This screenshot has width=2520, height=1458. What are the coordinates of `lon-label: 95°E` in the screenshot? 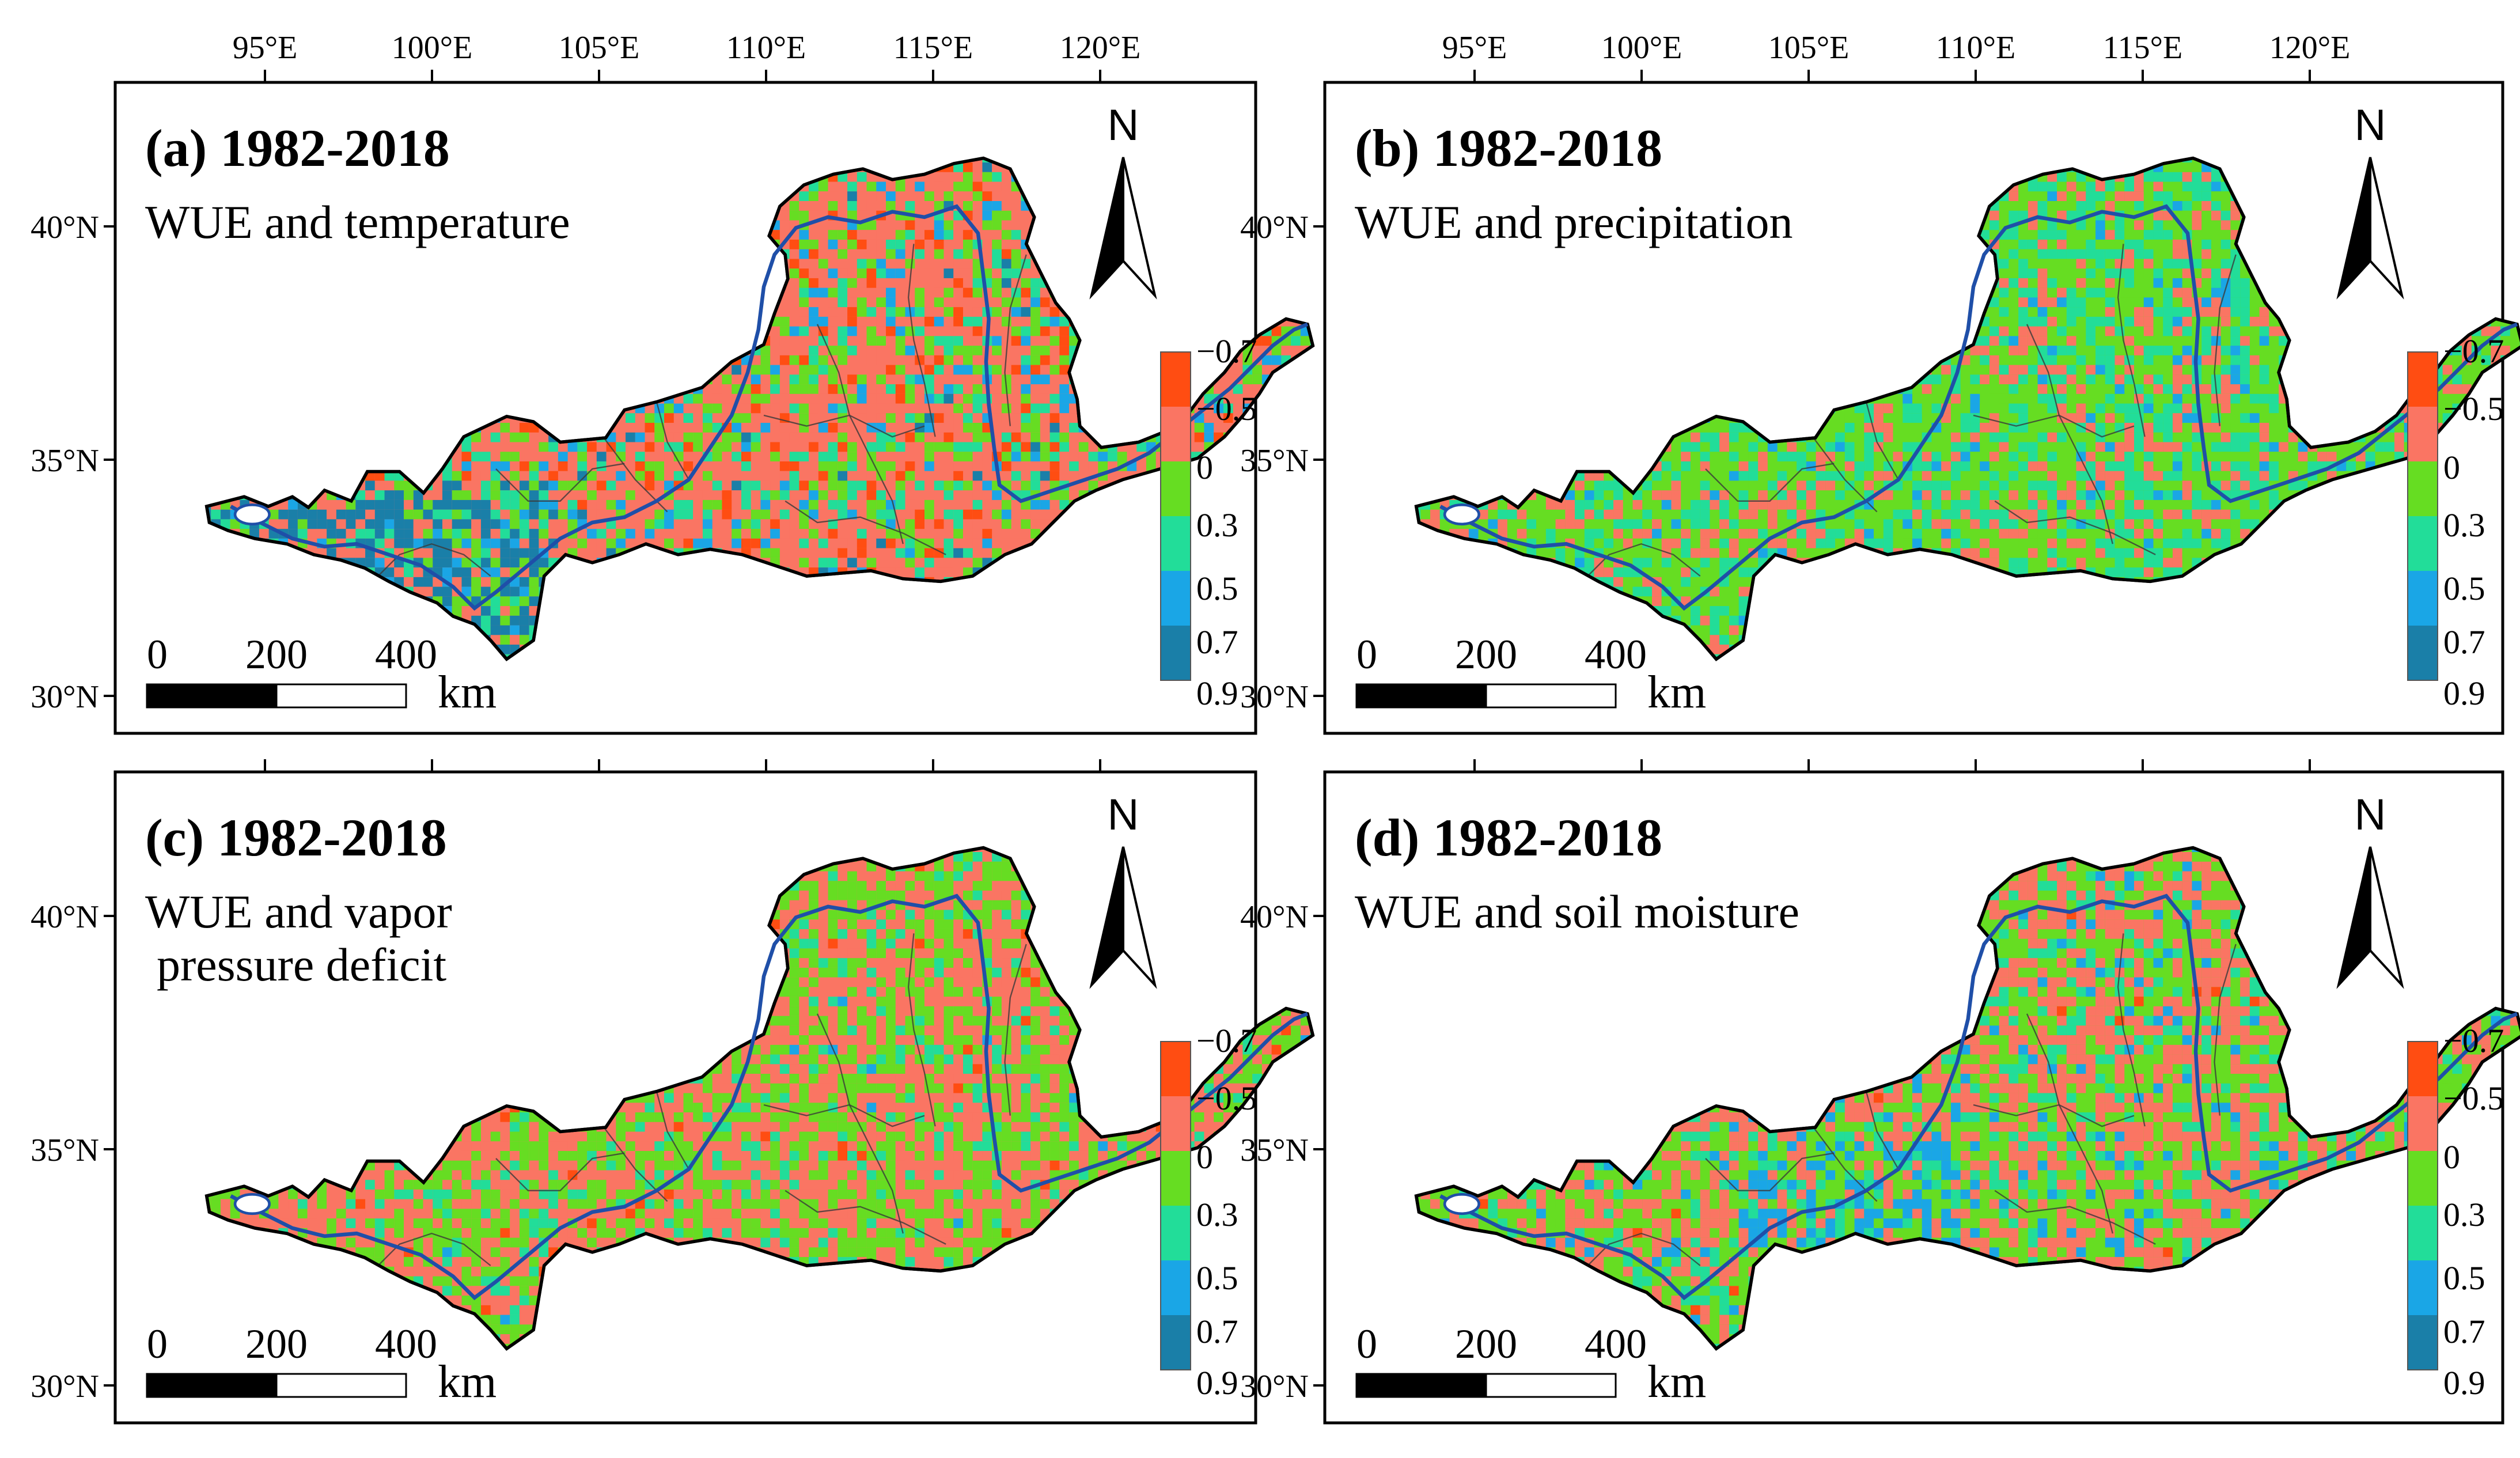 It's located at (265, 48).